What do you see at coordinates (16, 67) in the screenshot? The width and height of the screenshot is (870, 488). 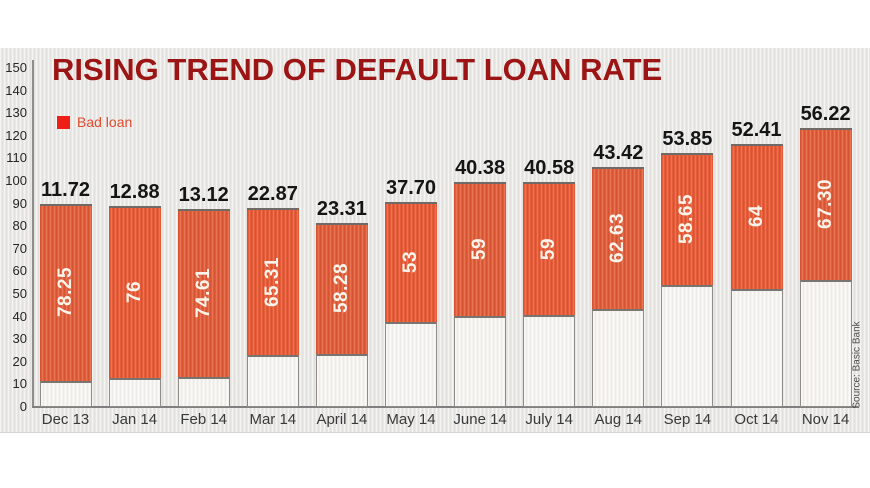 I see `y-tick-label-150: 150` at bounding box center [16, 67].